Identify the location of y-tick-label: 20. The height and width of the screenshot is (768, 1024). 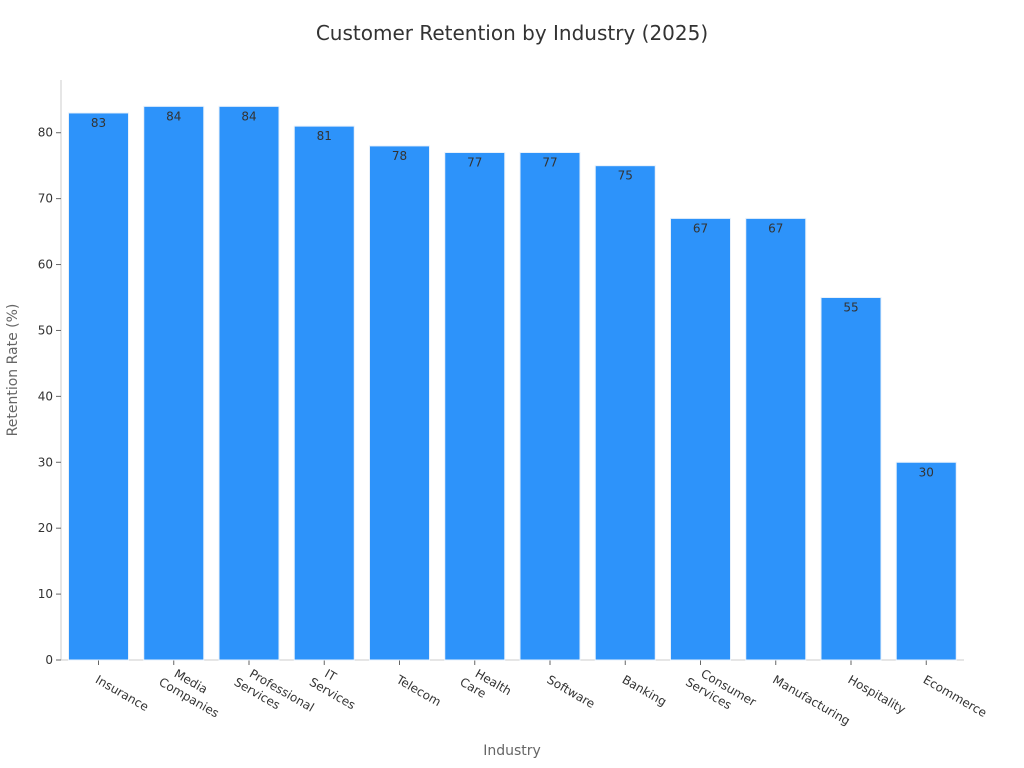
(45, 528).